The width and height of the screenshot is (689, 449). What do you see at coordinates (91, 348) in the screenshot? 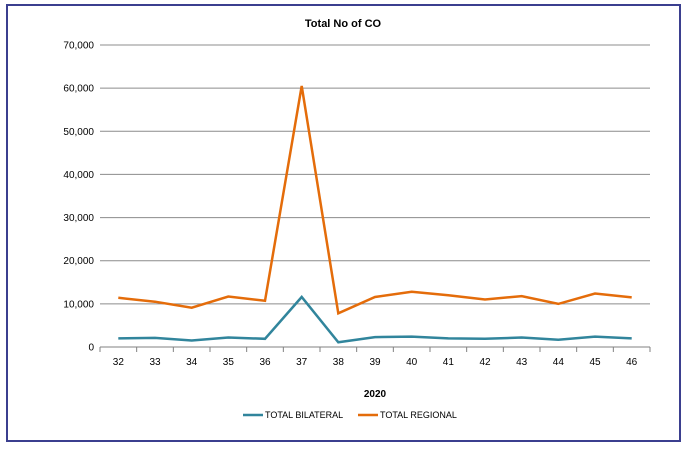
I see `y-tick-label: 0` at bounding box center [91, 348].